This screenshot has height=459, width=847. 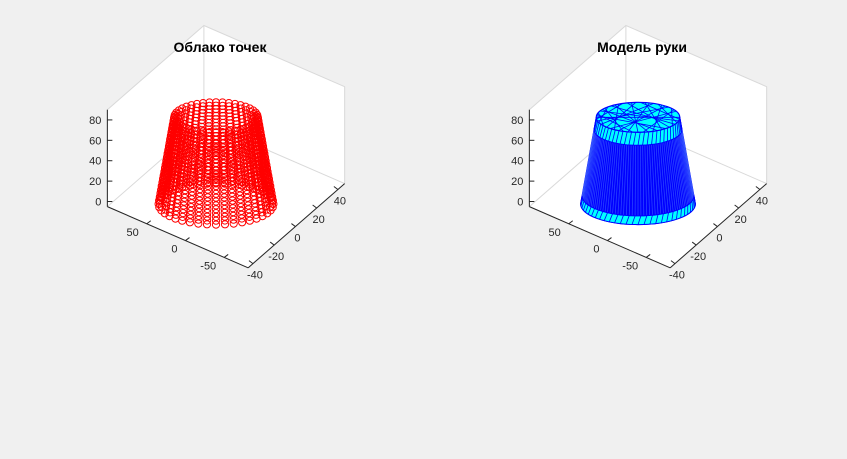 What do you see at coordinates (297, 239) in the screenshot?
I see `x-tick-label: 0` at bounding box center [297, 239].